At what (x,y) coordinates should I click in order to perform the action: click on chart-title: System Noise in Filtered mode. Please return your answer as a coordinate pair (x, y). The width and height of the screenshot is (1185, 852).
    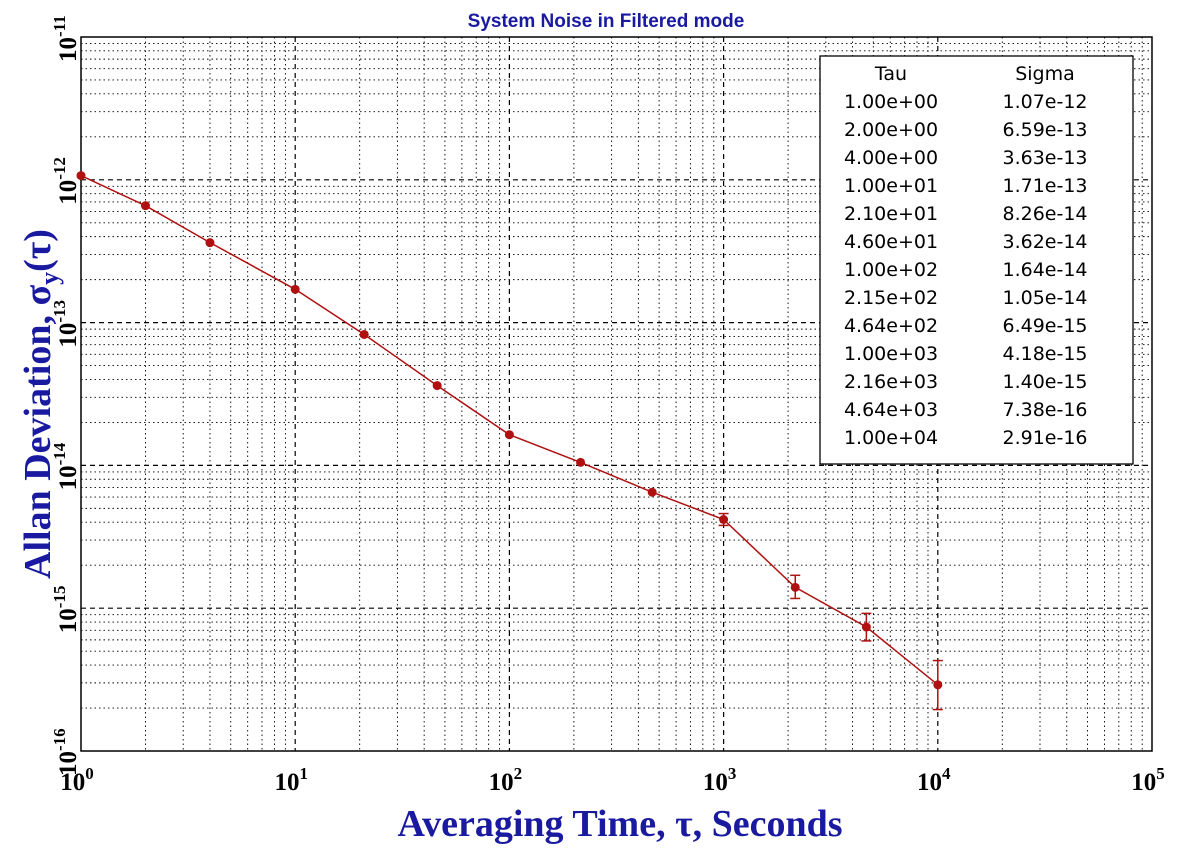
    Looking at the image, I should click on (606, 21).